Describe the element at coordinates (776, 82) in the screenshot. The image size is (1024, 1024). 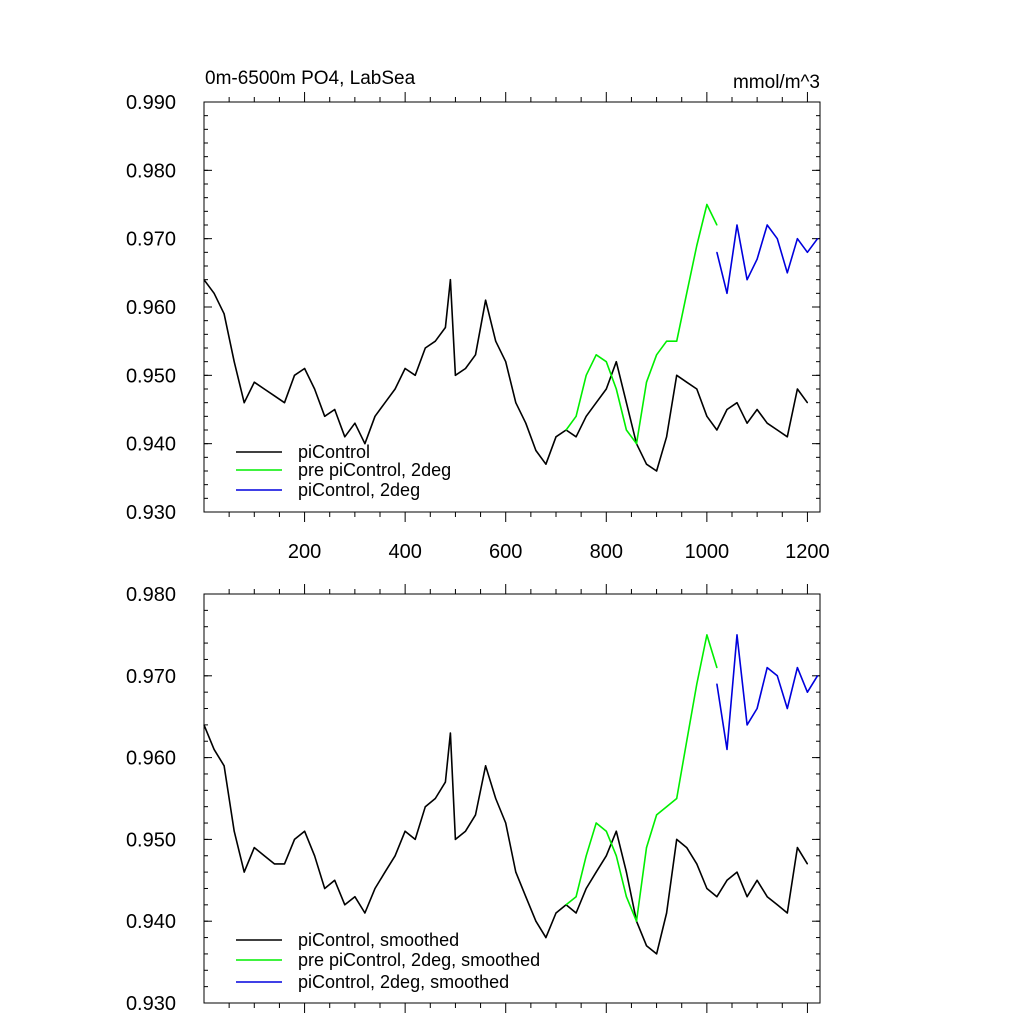
I see `top-chart-units: mmol/m^3` at that location.